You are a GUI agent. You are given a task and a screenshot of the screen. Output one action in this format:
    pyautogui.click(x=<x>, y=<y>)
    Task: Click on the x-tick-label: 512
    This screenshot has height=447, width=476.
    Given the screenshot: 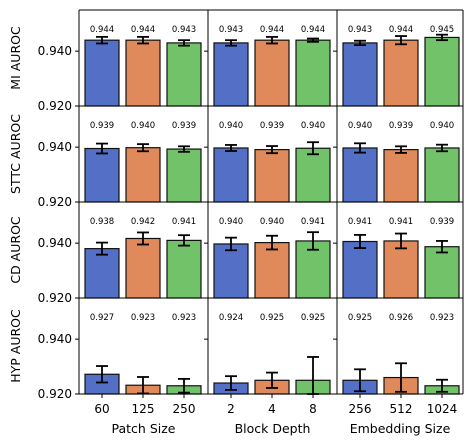 What is the action you would take?
    pyautogui.click(x=401, y=409)
    